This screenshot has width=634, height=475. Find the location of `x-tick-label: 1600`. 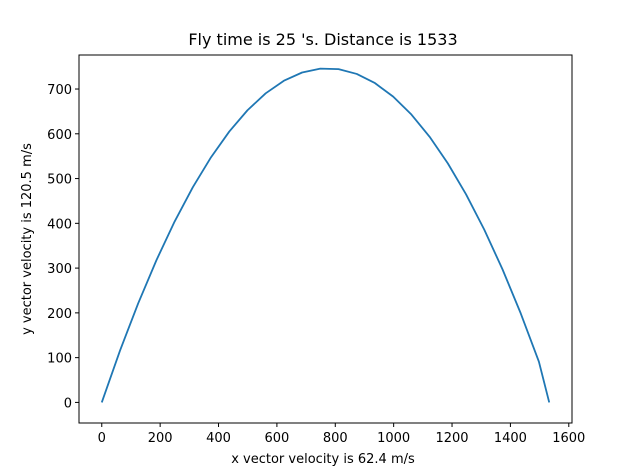

x-tick-label: 1600 is located at coordinates (568, 438).